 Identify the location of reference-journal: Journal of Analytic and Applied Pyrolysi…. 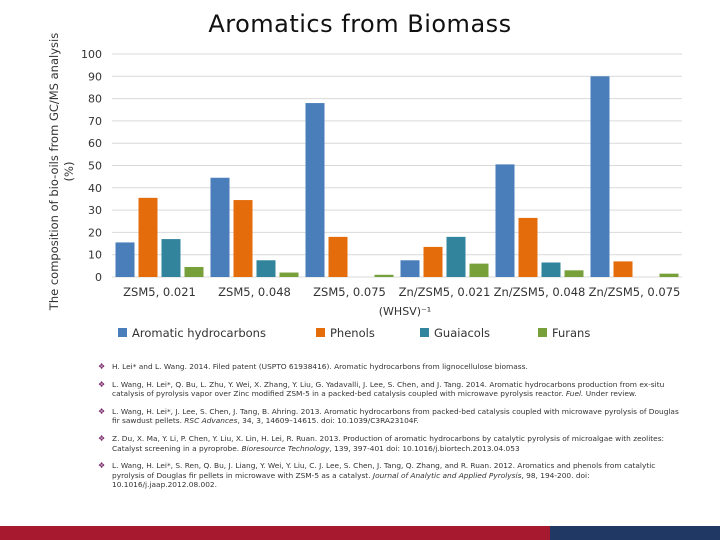
(447, 475).